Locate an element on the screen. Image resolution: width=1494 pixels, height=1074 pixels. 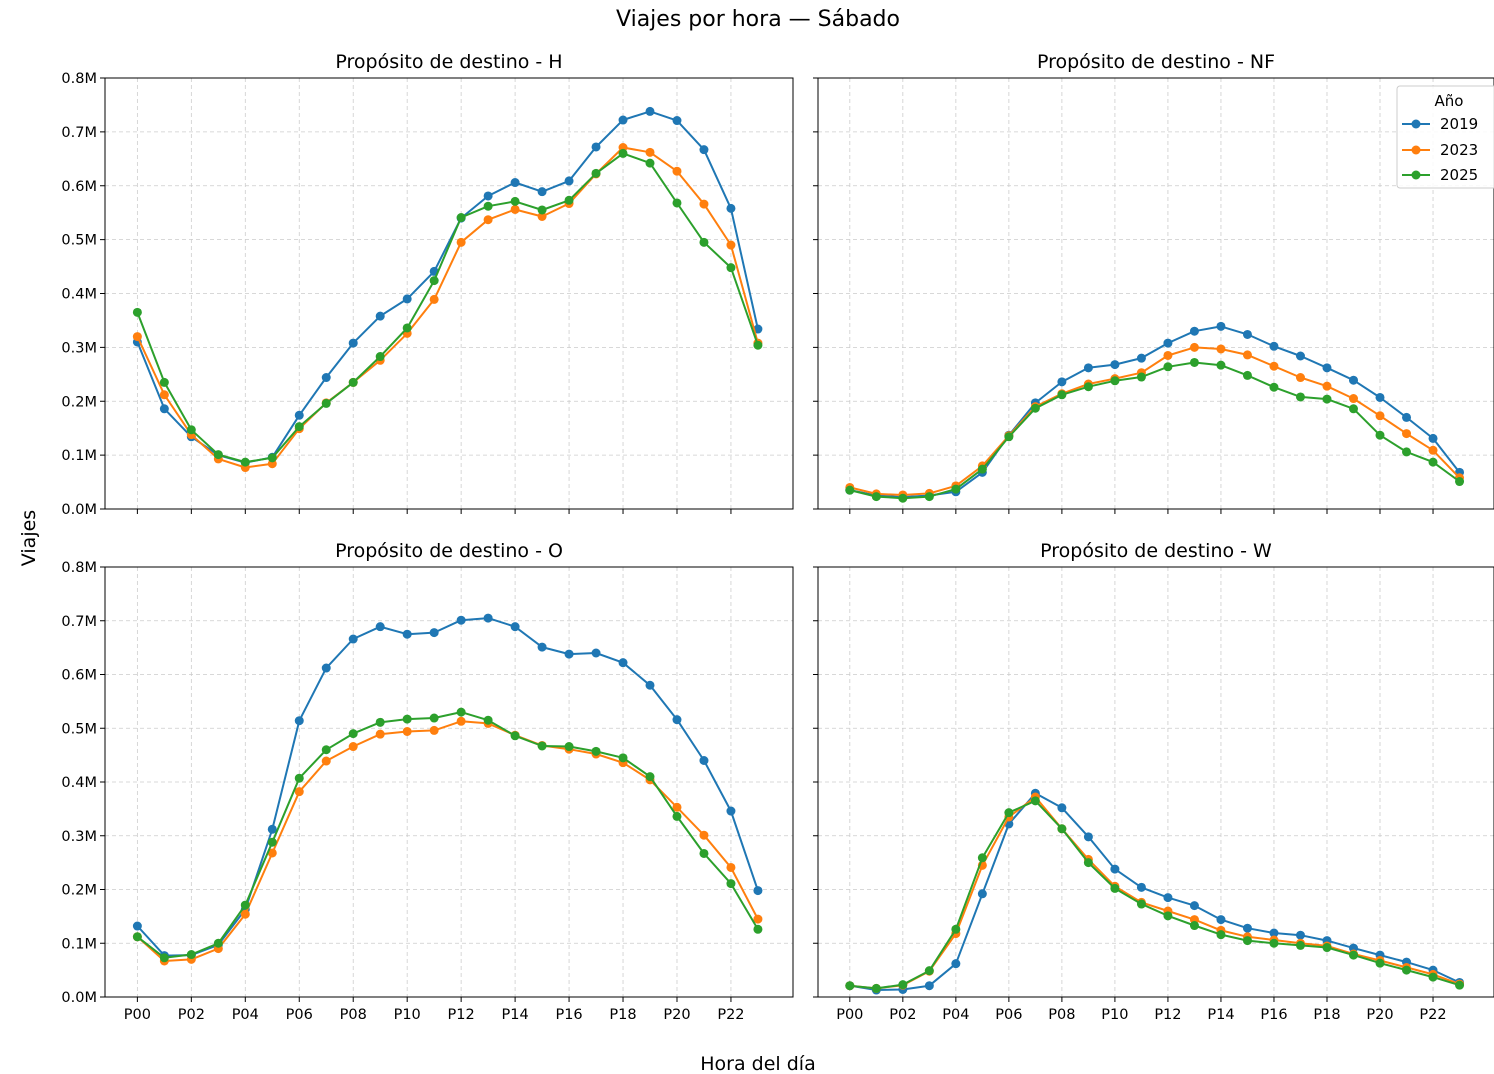
panel-title: Propósito de destino - W is located at coordinates (1156, 551).